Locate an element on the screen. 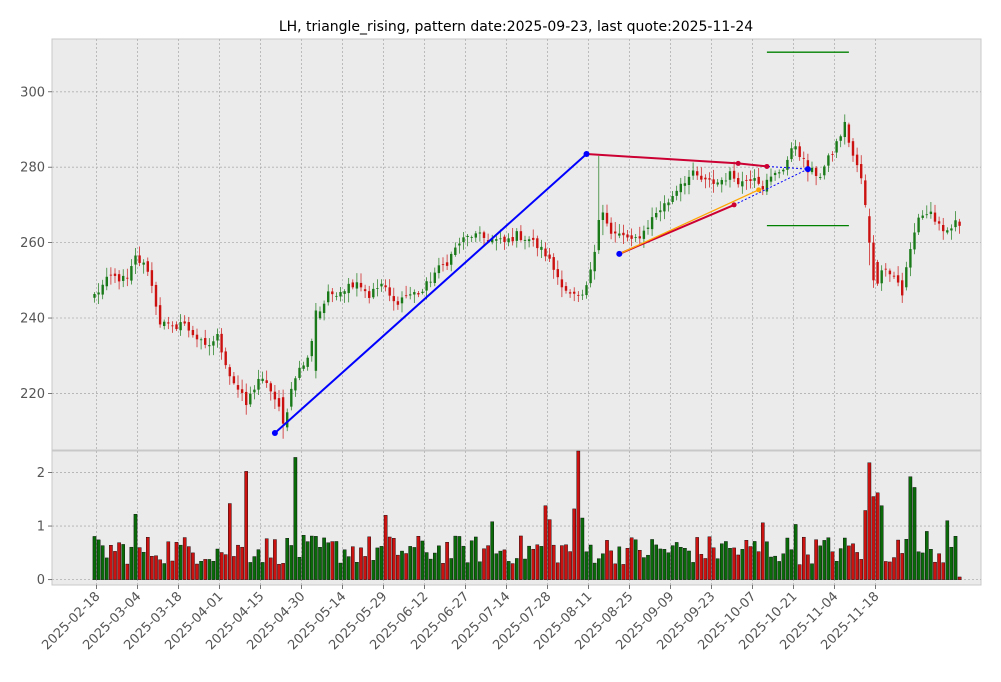 Image resolution: width=1001 pixels, height=682 pixels. volume-tick-label: 0 is located at coordinates (41, 580).